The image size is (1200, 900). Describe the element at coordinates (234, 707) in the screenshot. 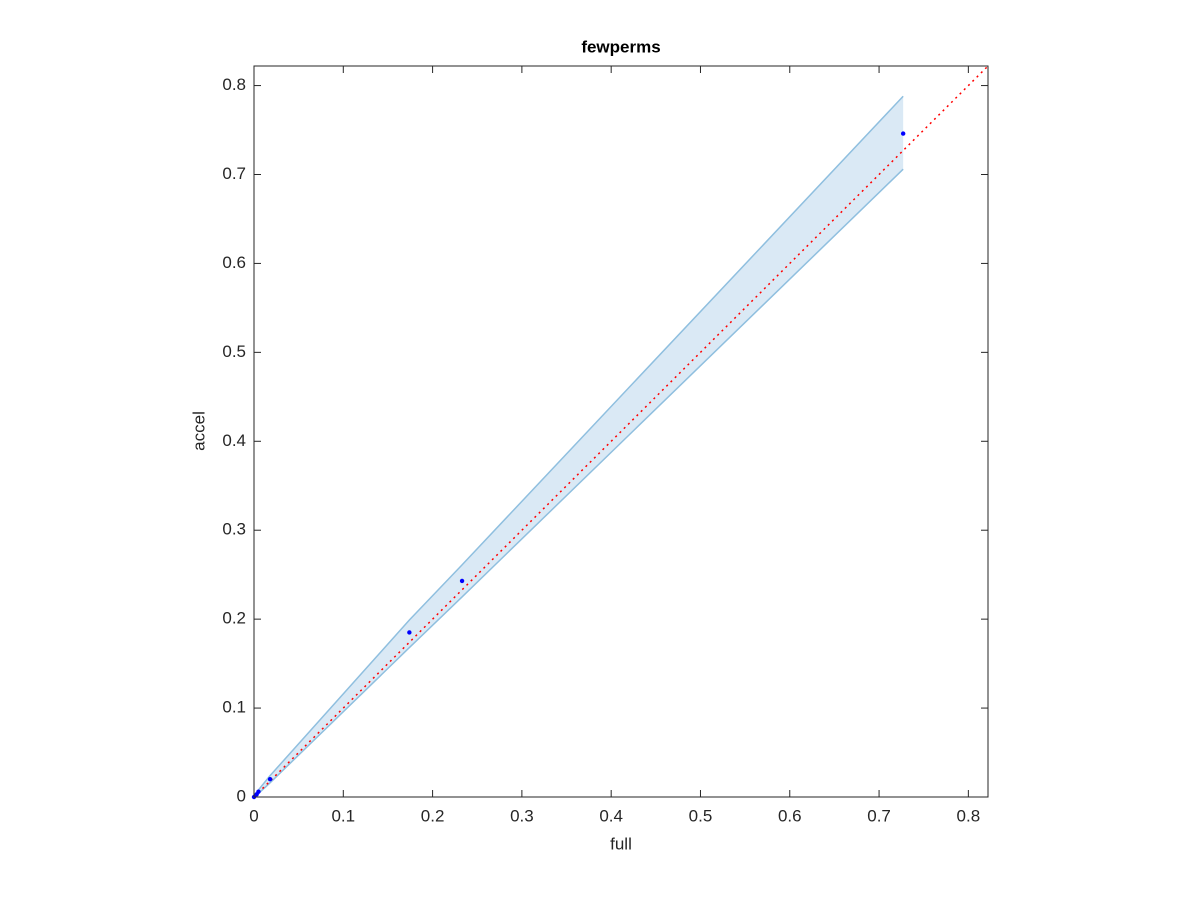

I see `y-tick-label: 0.1` at that location.